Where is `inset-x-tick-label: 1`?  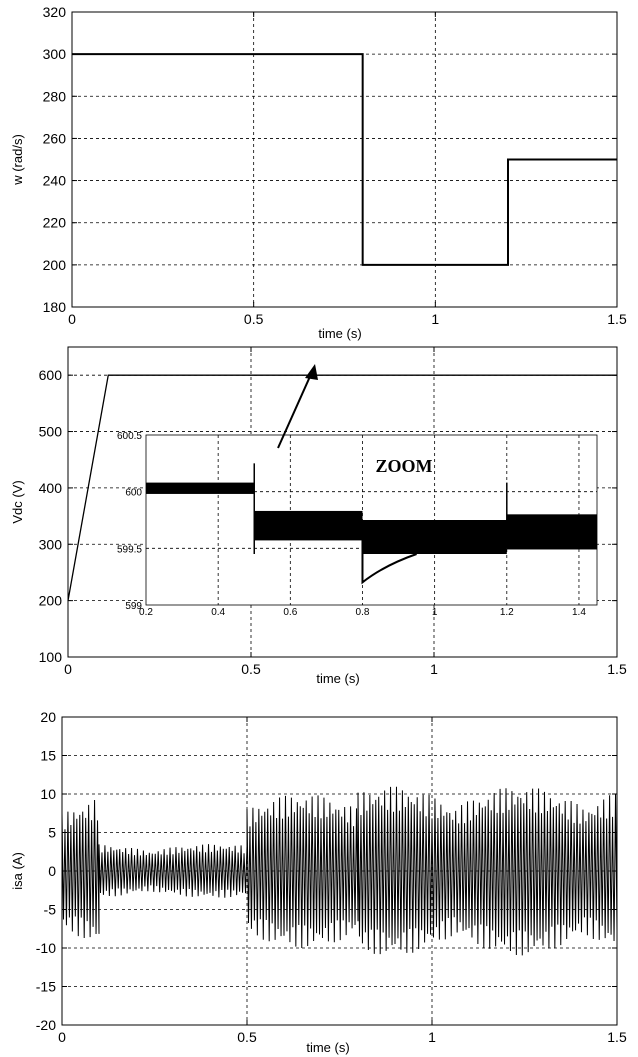
inset-x-tick-label: 1 is located at coordinates (435, 612).